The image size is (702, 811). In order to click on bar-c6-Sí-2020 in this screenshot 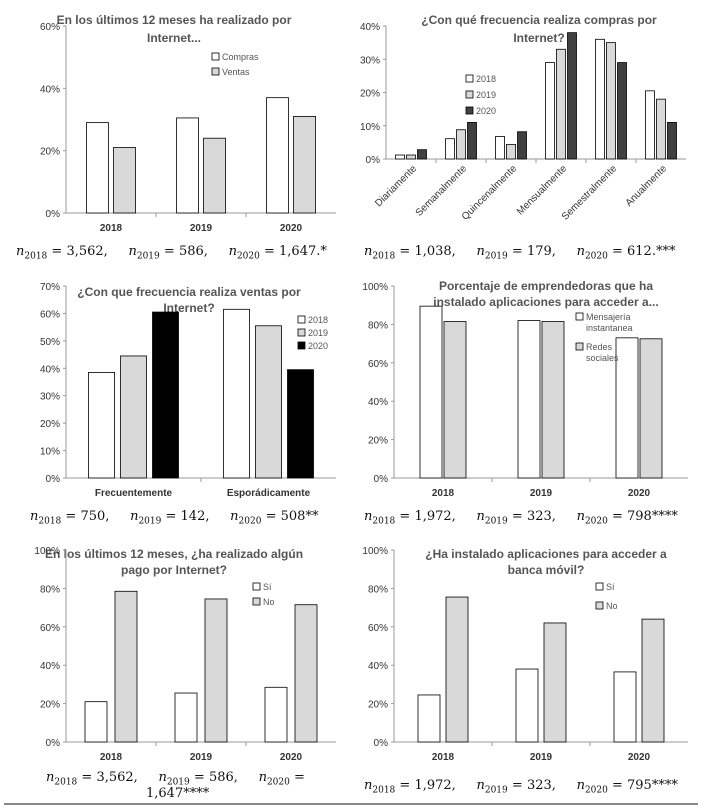, I will do `click(625, 707)`.